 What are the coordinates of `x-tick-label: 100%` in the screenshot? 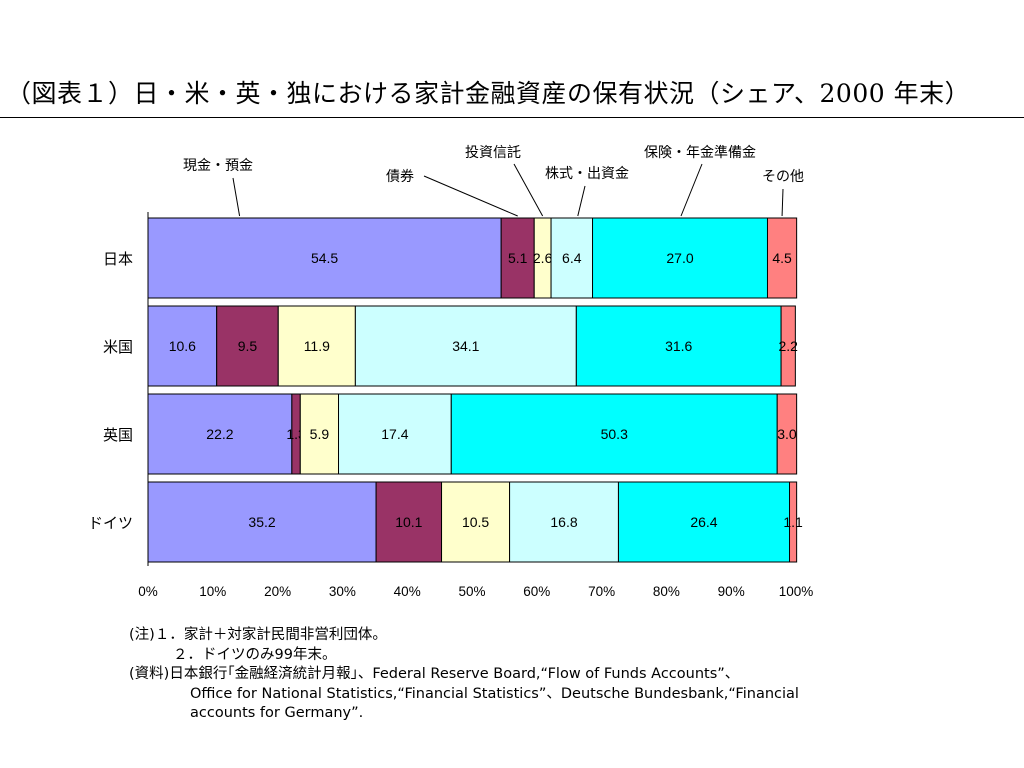 It's located at (796, 591).